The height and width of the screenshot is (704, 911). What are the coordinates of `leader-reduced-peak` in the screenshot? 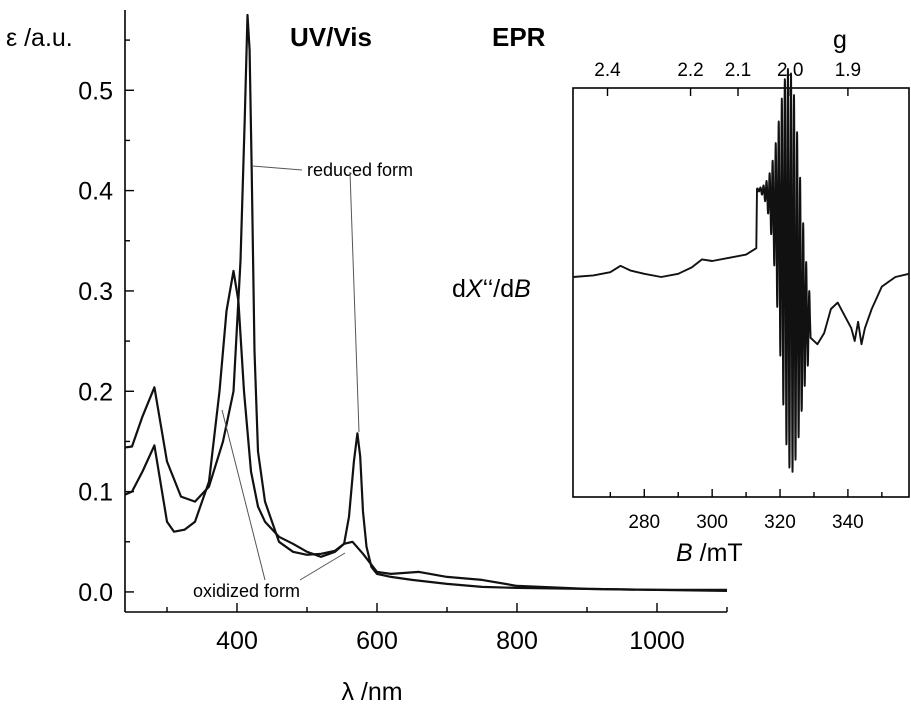 It's located at (277, 168).